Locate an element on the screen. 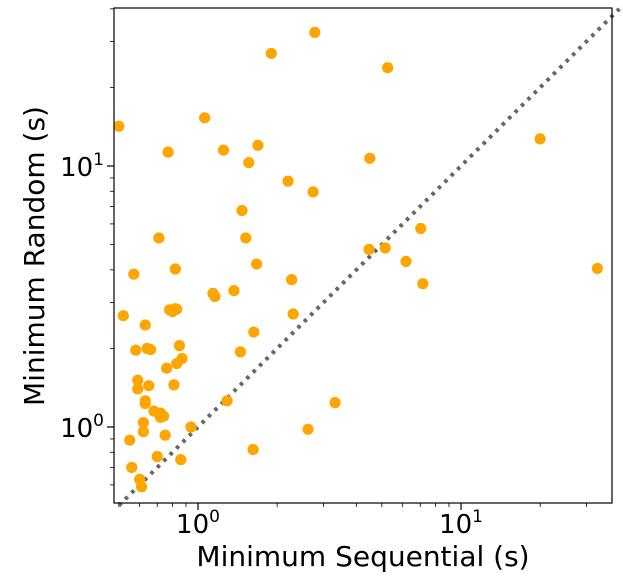  y-tick-label-1: 100 is located at coordinates (82, 427).